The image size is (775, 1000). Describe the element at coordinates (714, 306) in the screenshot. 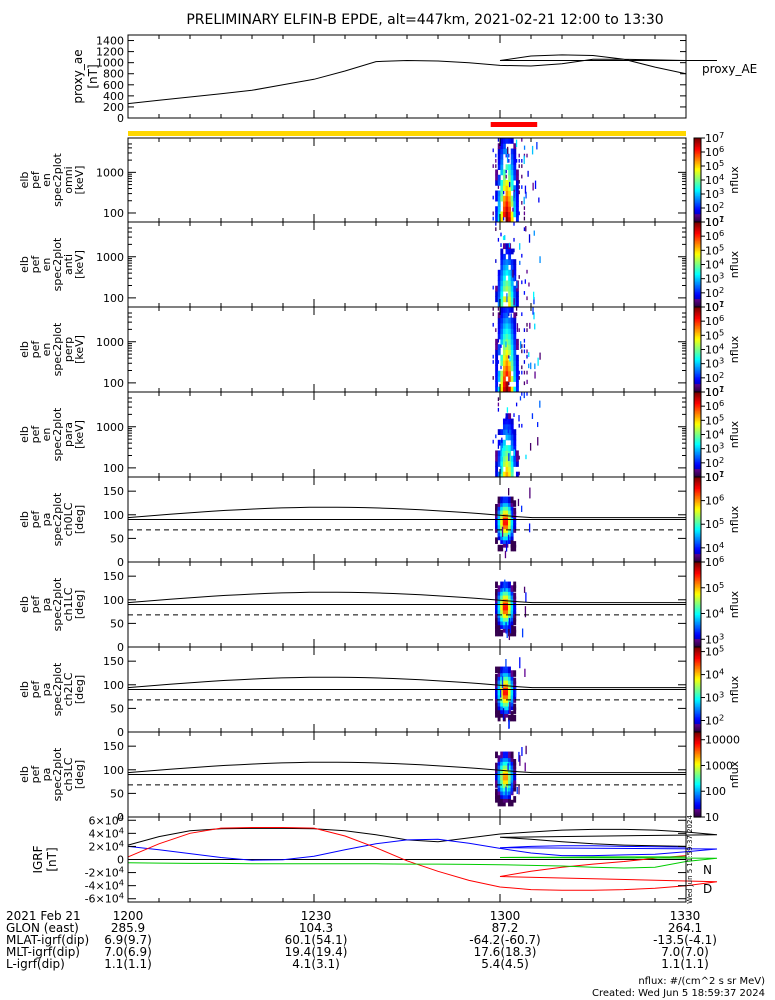

I see `colorbar-tick-label: 10¹` at that location.